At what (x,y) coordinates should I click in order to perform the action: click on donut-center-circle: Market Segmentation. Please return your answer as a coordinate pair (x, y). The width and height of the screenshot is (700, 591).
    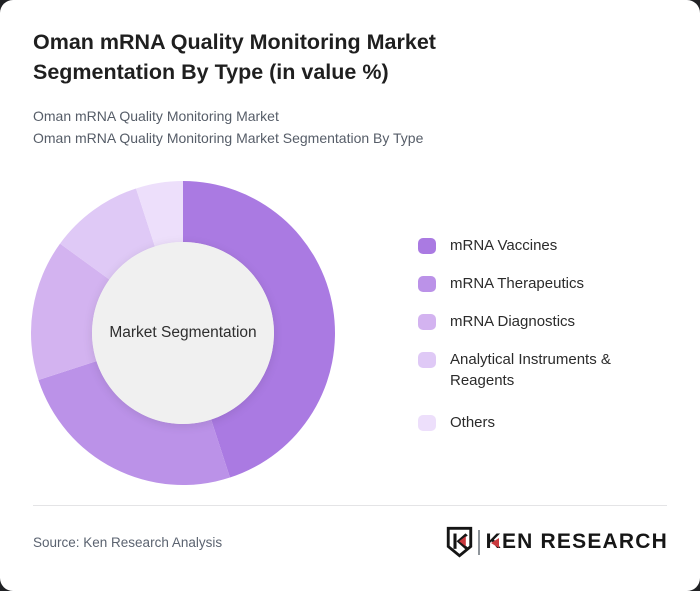
    Looking at the image, I should click on (183, 333).